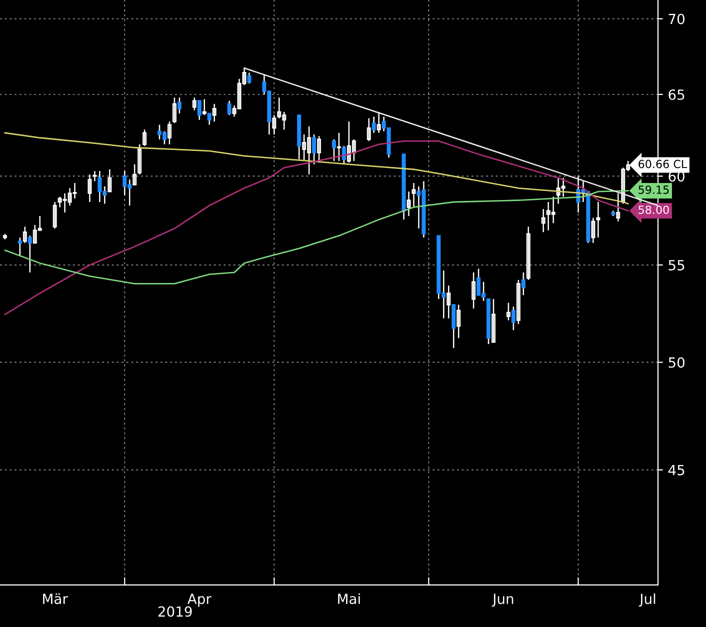  I want to click on x-tick-label: Jul, so click(647, 600).